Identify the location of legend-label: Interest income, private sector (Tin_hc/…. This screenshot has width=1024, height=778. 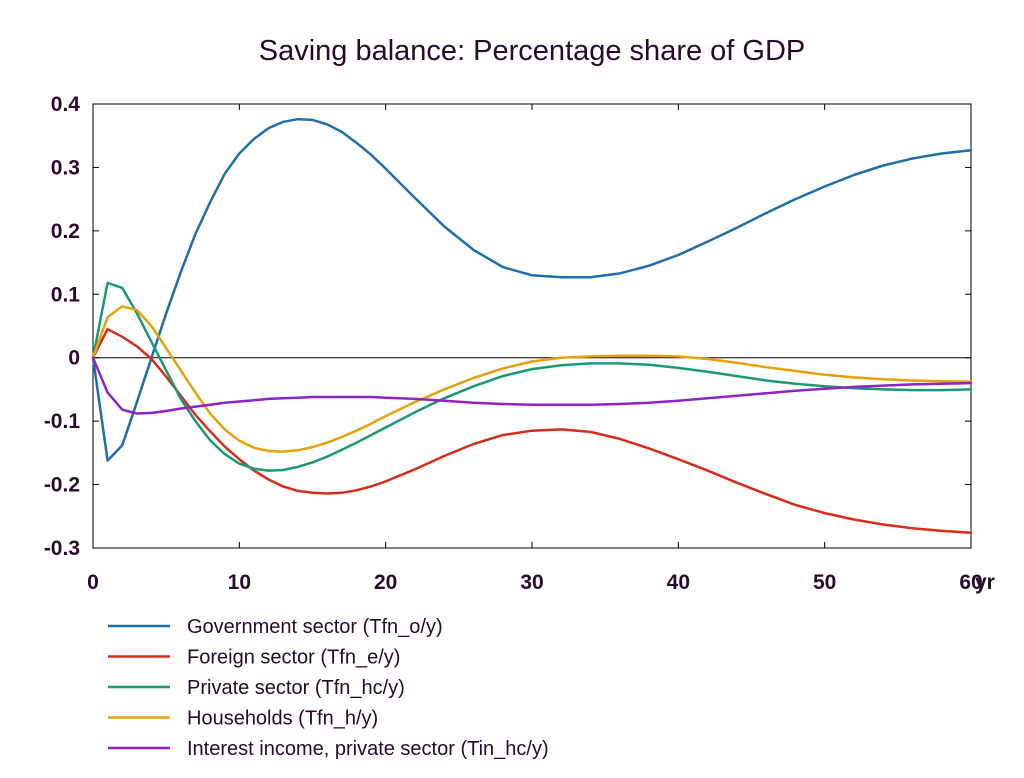
(368, 749).